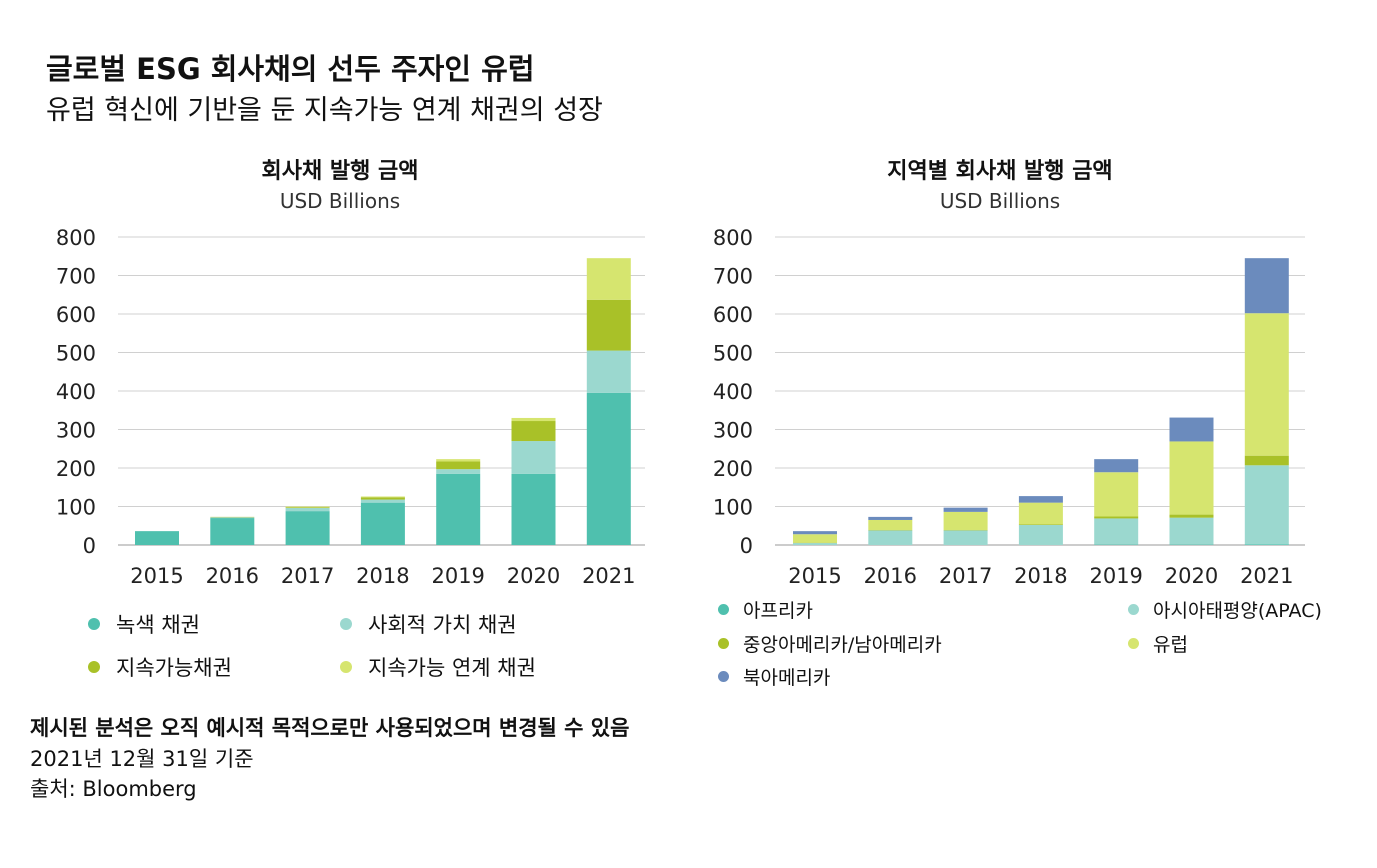  What do you see at coordinates (290, 69) in the screenshot?
I see `page-title: 글로벌 ESG 회사채의 선두 주자인 유럽` at bounding box center [290, 69].